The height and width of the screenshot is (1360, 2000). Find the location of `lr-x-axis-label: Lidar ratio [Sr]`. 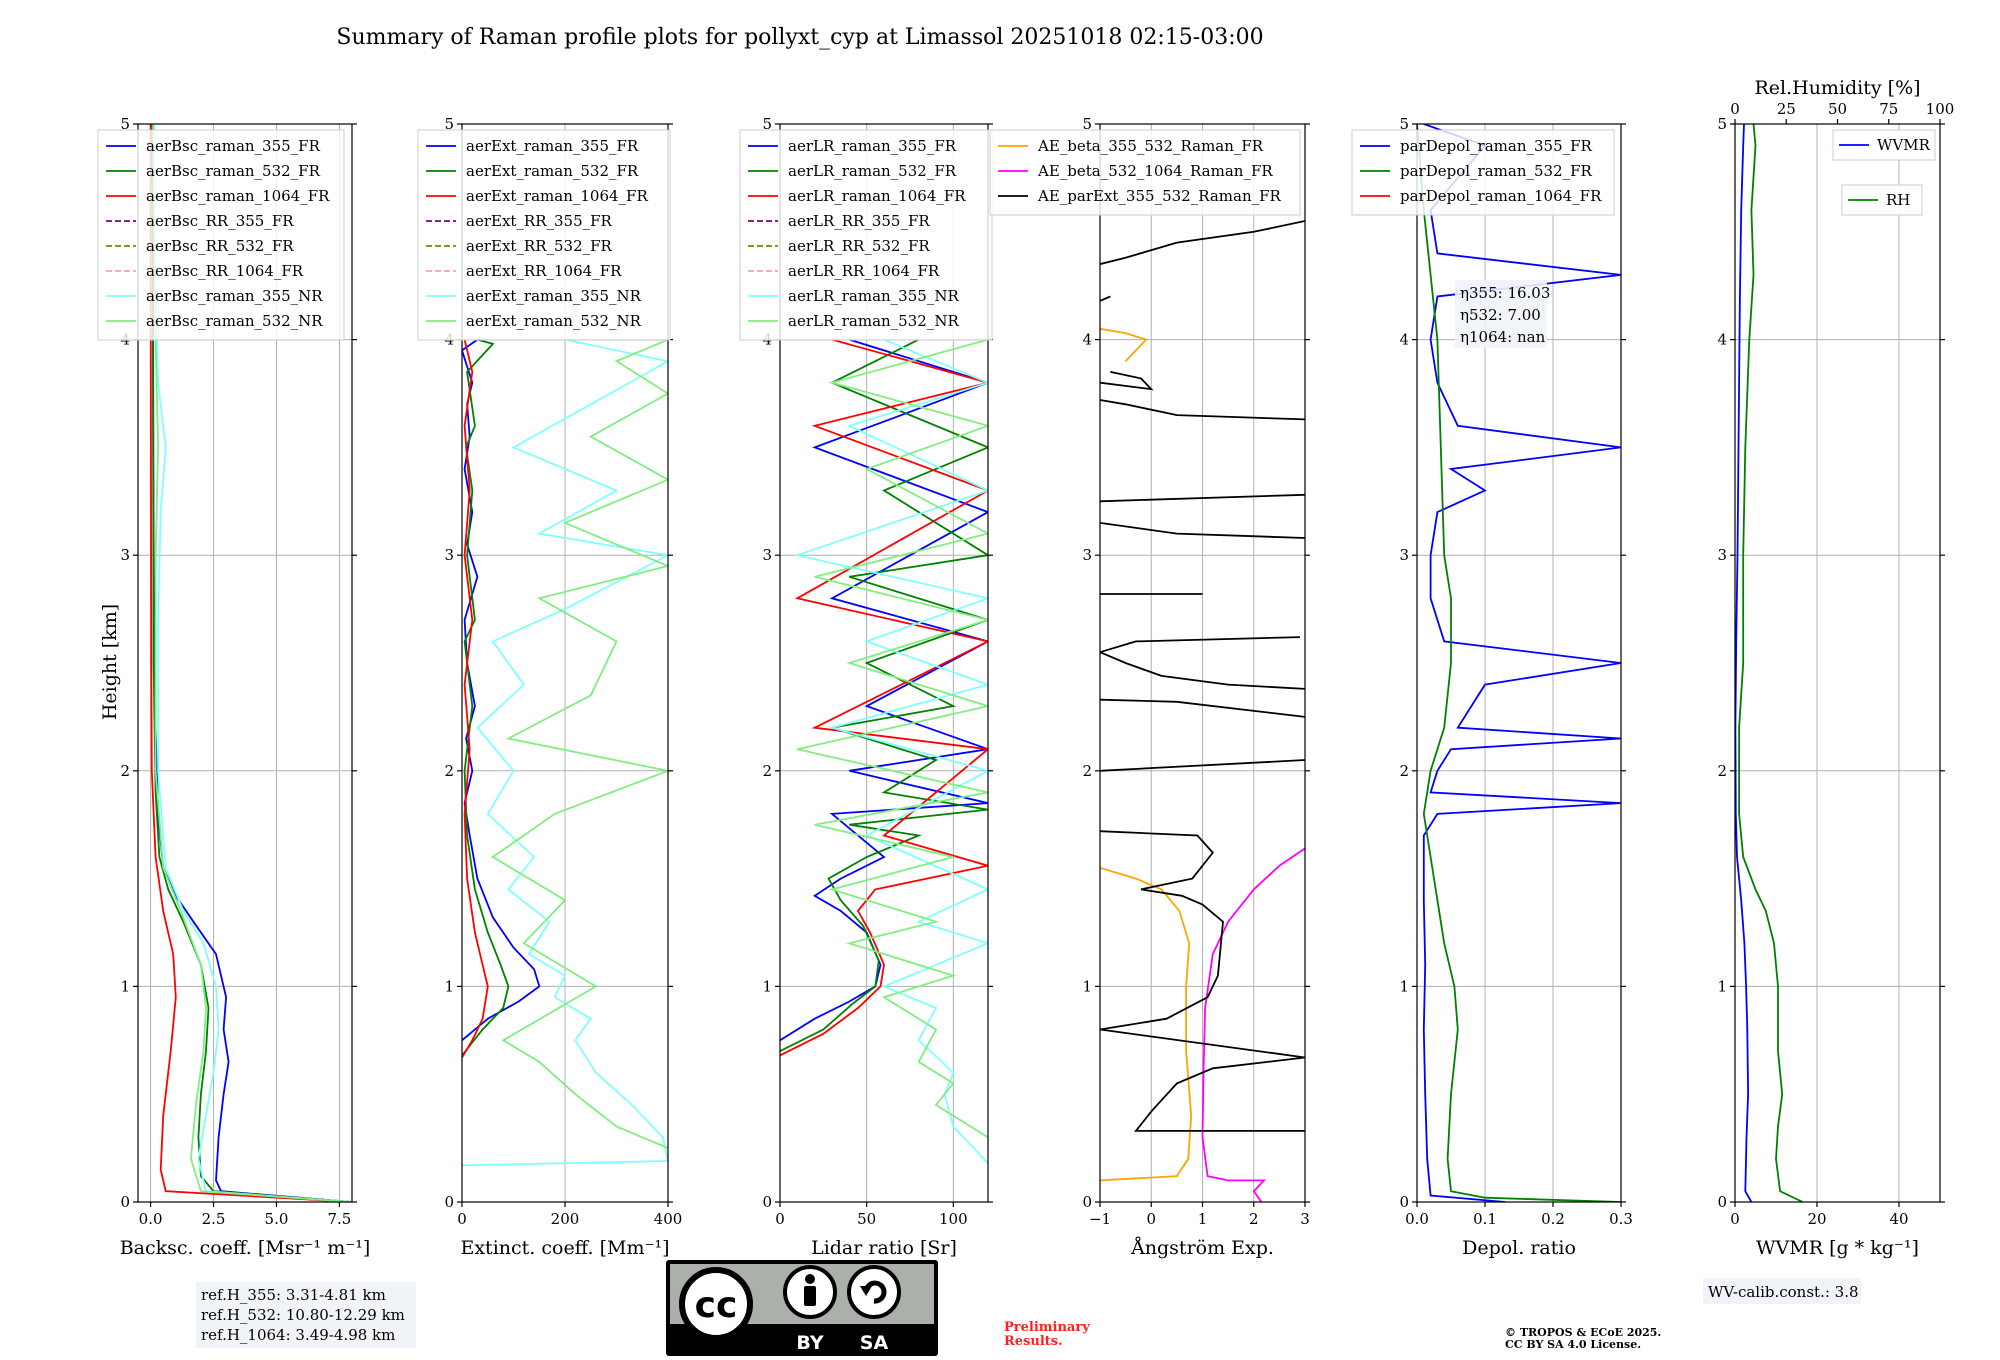

lr-x-axis-label: Lidar ratio [Sr] is located at coordinates (884, 1248).